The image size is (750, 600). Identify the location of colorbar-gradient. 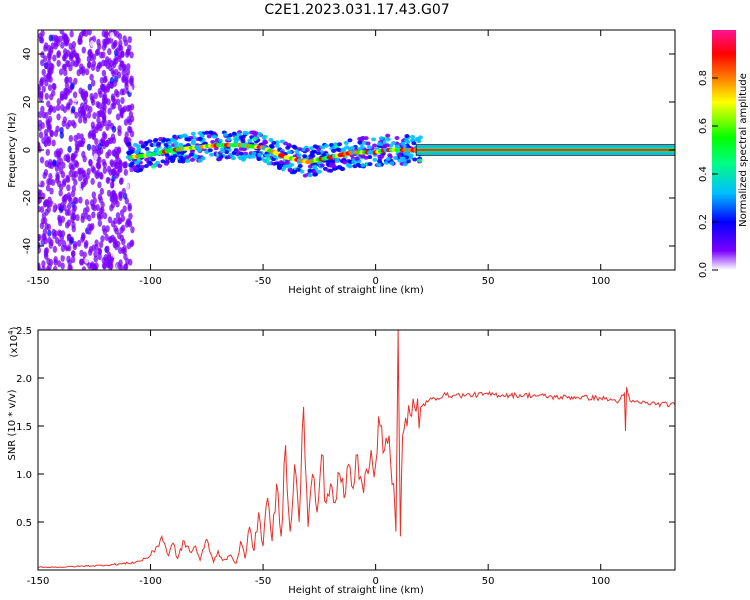
(724, 150).